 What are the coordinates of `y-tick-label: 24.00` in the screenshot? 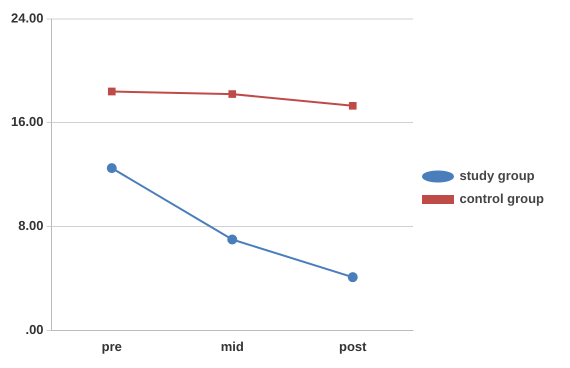 It's located at (27, 18).